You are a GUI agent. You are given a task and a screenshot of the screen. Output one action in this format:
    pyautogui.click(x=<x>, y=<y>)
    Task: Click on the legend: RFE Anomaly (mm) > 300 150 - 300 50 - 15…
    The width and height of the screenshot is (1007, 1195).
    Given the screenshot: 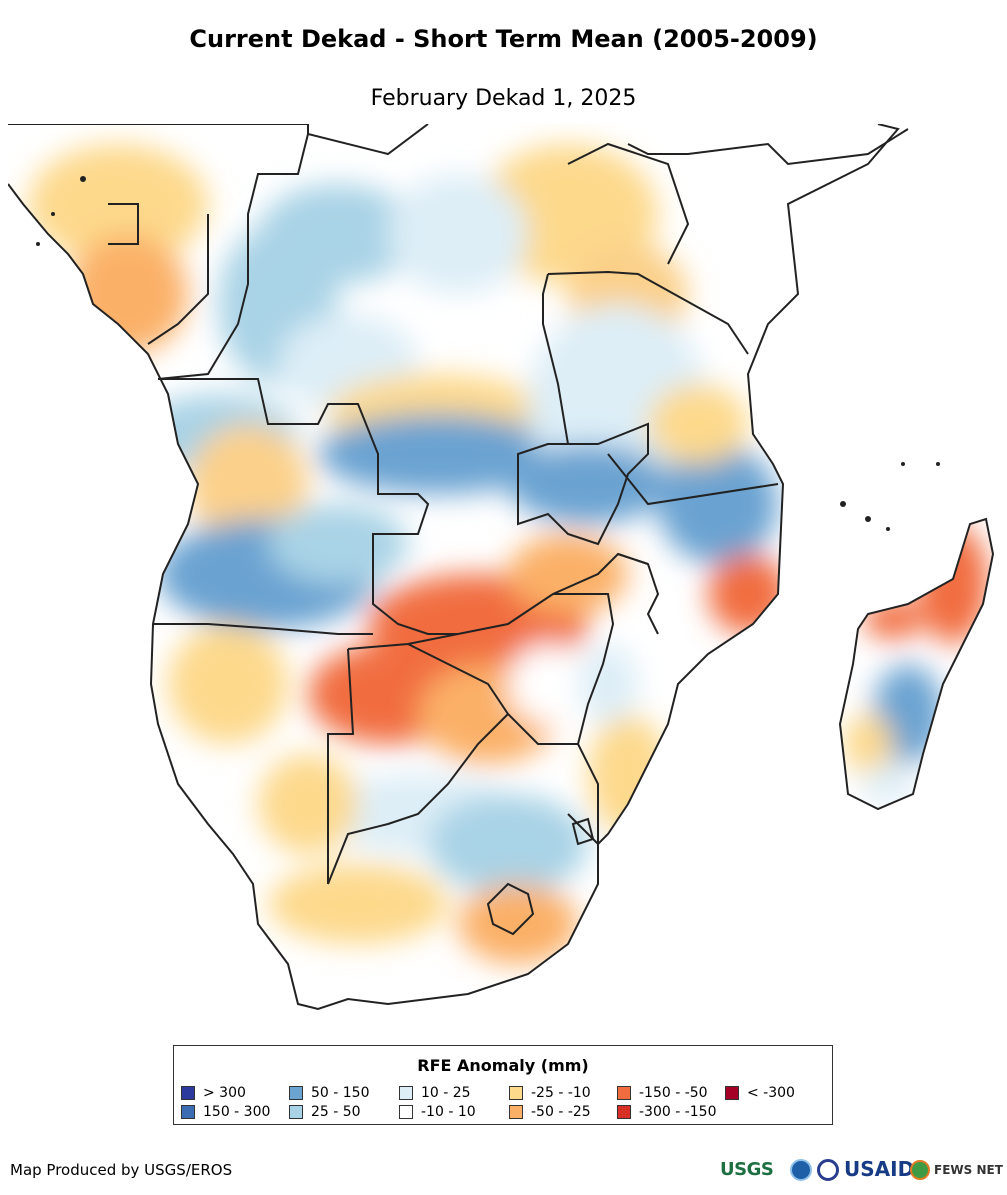 What is the action you would take?
    pyautogui.click(x=503, y=1085)
    